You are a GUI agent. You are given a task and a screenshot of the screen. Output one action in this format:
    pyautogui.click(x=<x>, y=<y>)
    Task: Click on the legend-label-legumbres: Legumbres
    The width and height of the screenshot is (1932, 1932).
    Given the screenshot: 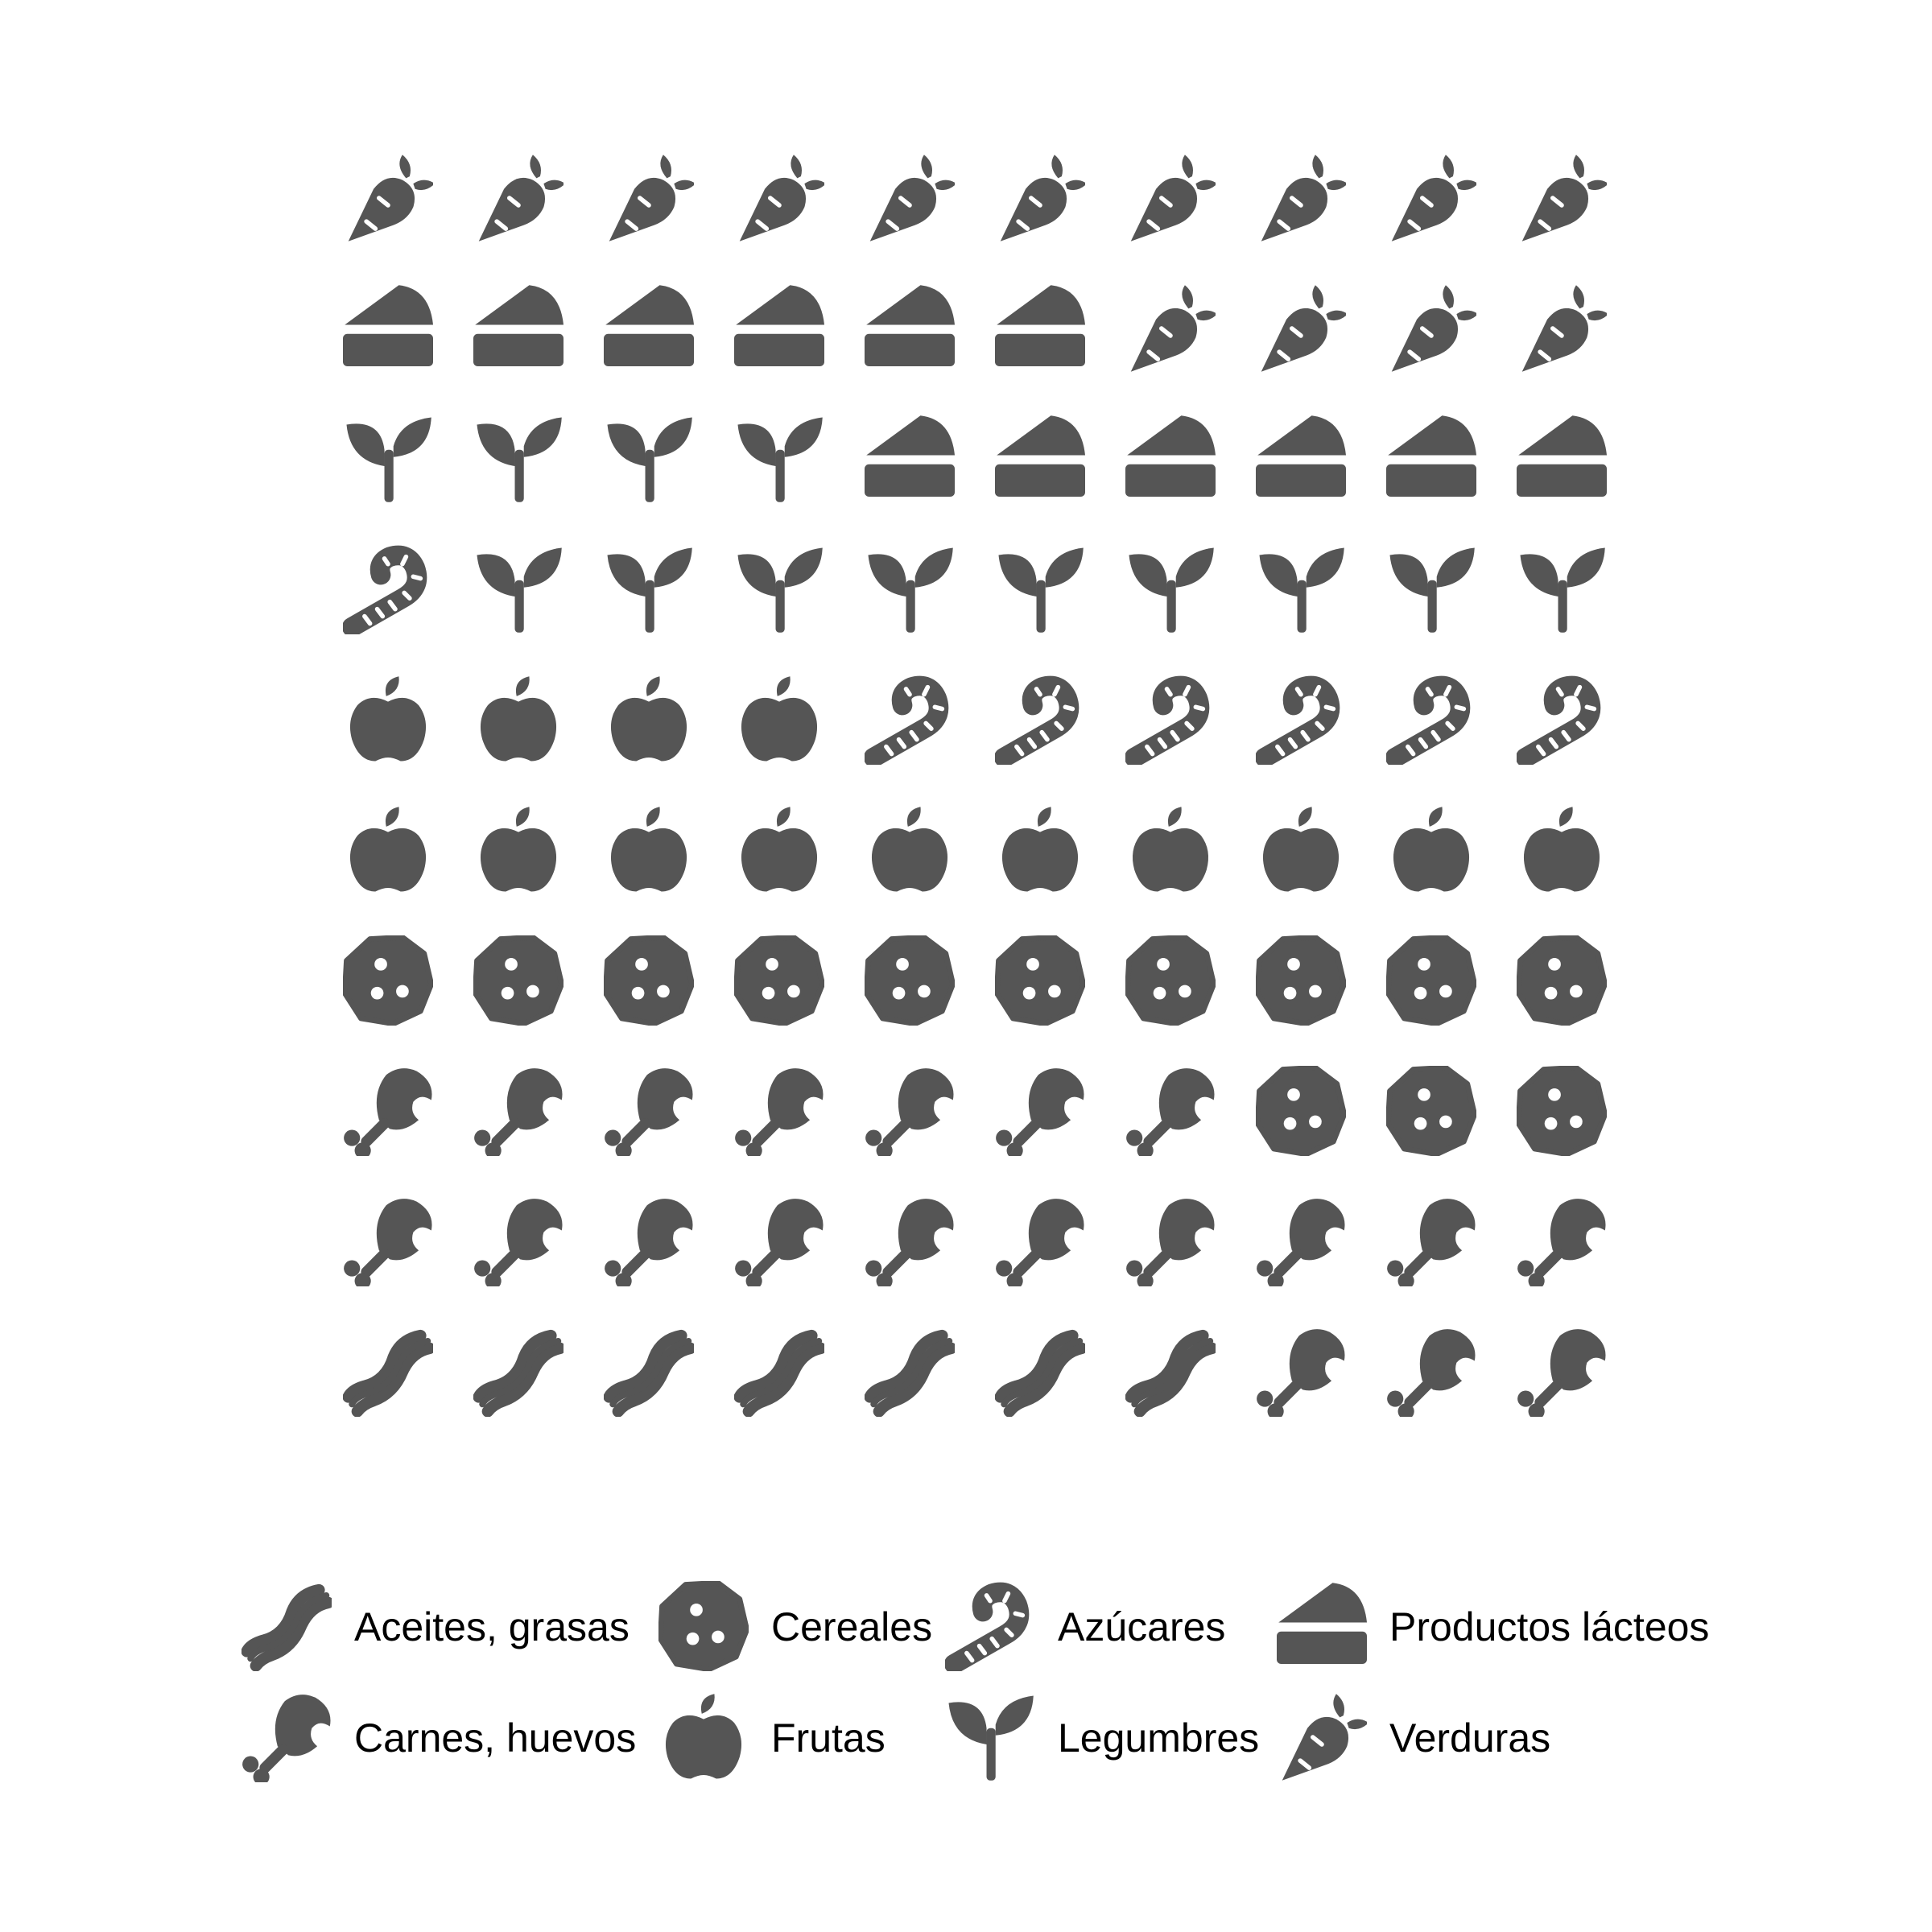 What is the action you would take?
    pyautogui.click(x=1158, y=1738)
    